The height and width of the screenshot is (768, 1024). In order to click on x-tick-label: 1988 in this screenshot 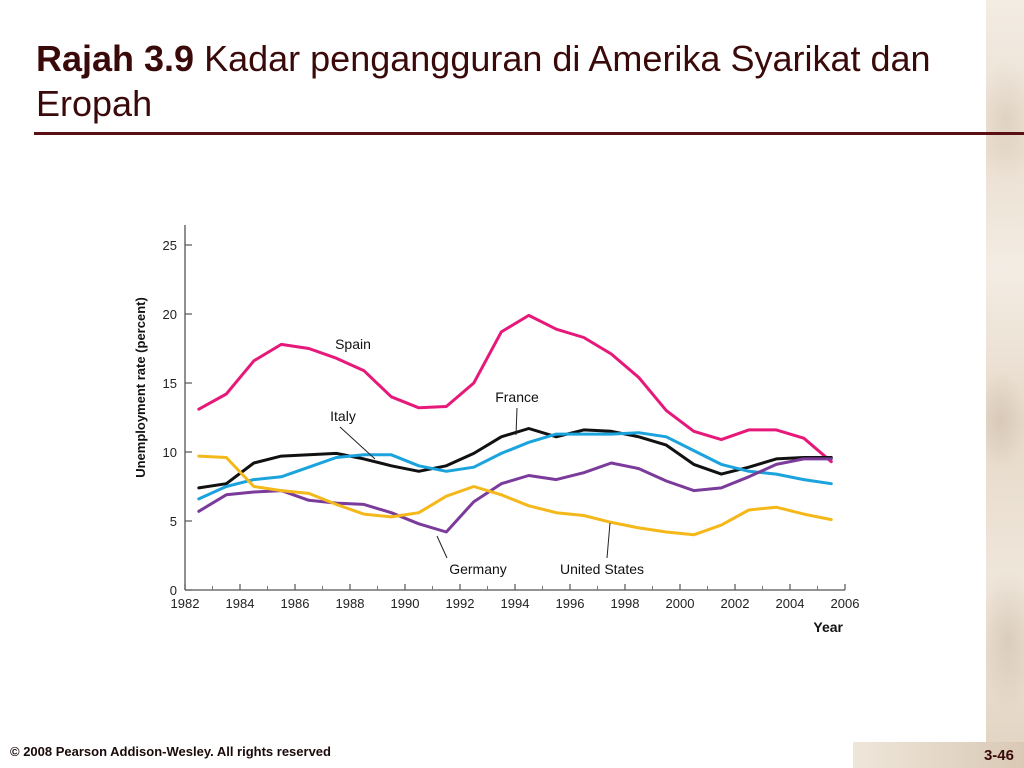, I will do `click(350, 603)`.